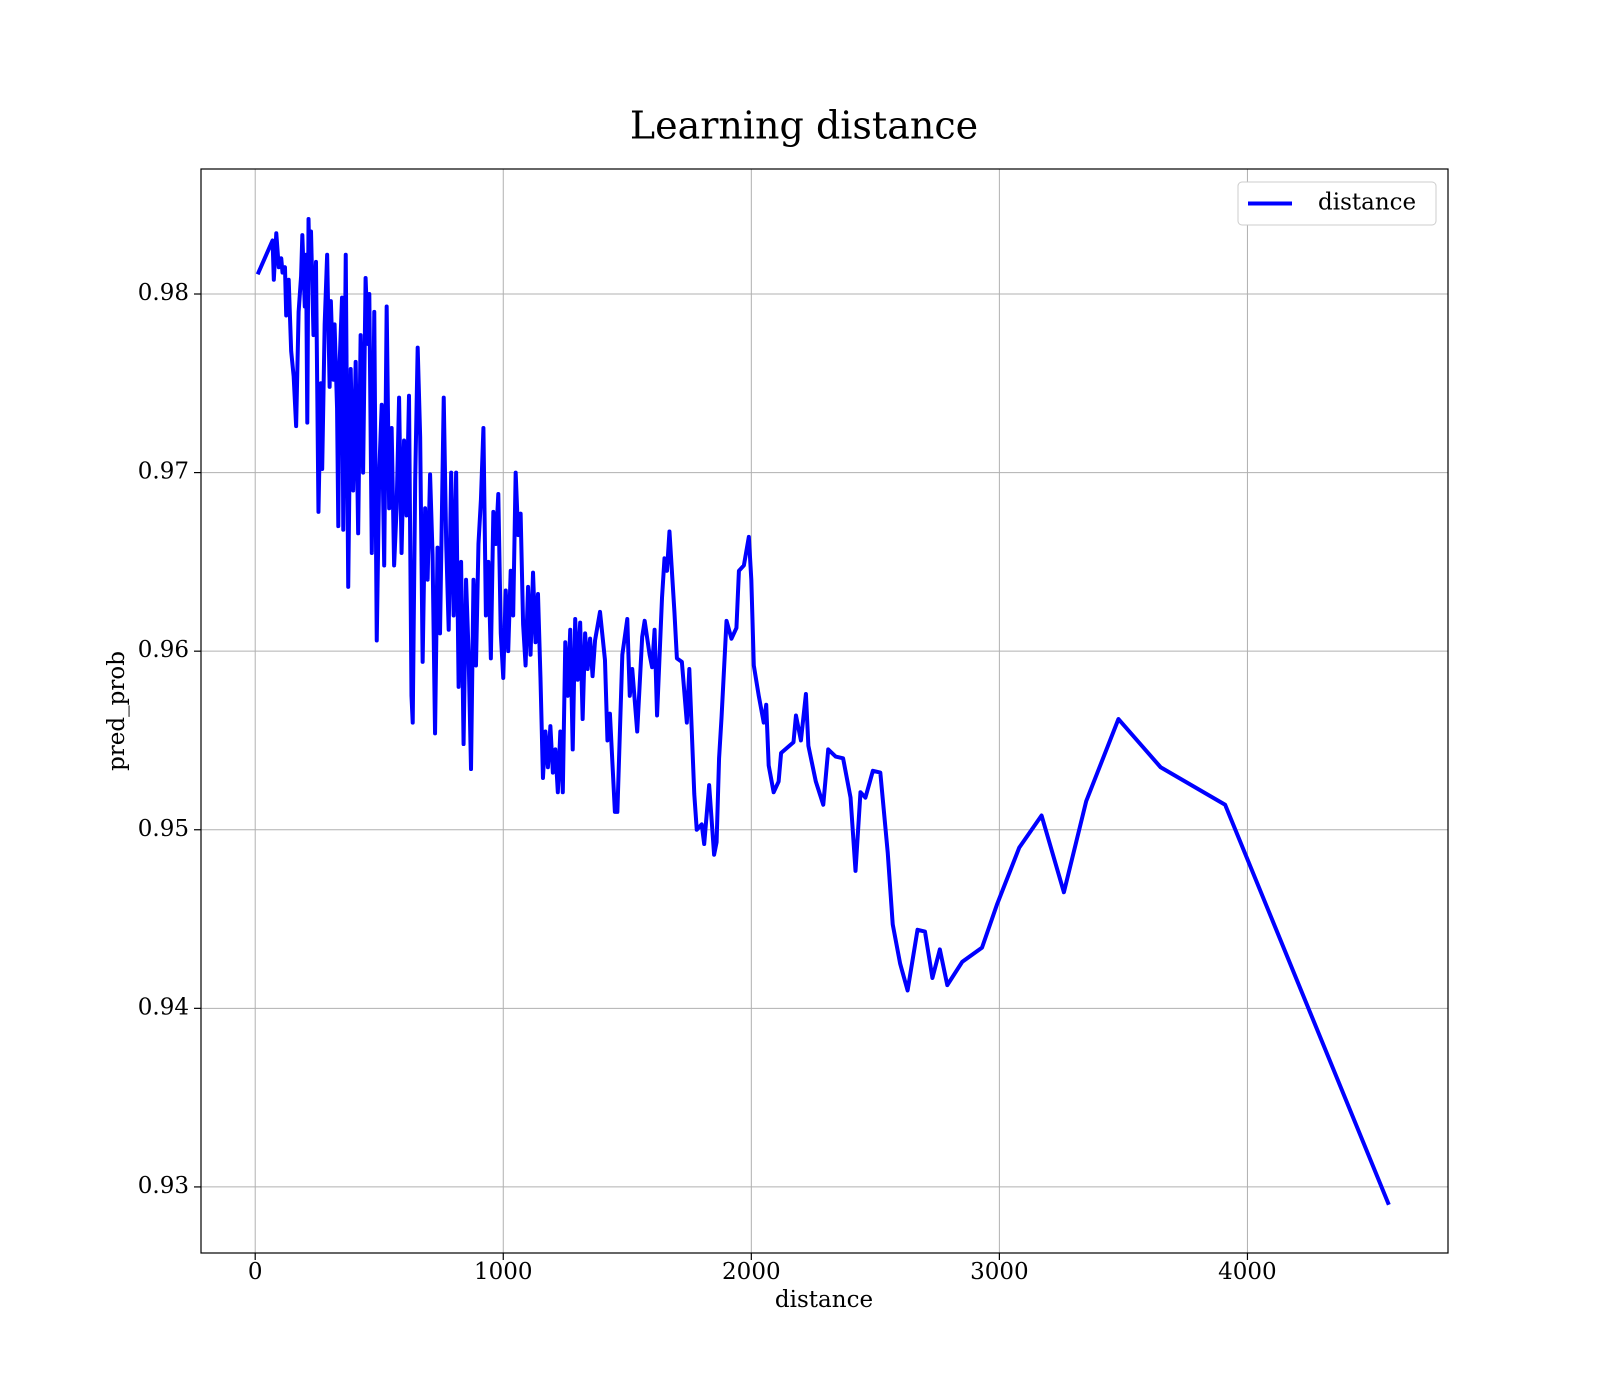  Describe the element at coordinates (163, 829) in the screenshot. I see `y-tick-label: 0.95` at that location.